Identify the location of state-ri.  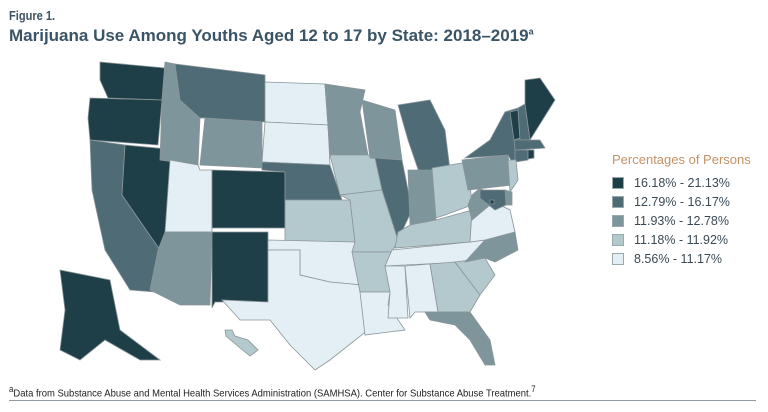
(531, 154).